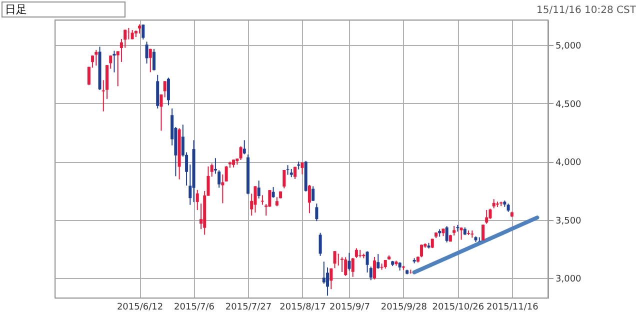  What do you see at coordinates (569, 163) in the screenshot?
I see `y-tick-label: 4,000` at bounding box center [569, 163].